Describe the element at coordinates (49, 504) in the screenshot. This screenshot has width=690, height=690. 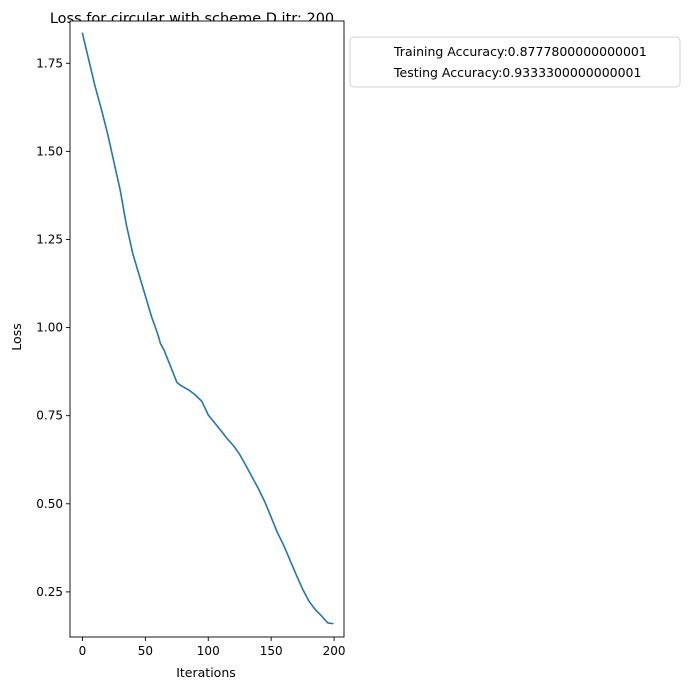
I see `y-tick-label: 0.50` at that location.